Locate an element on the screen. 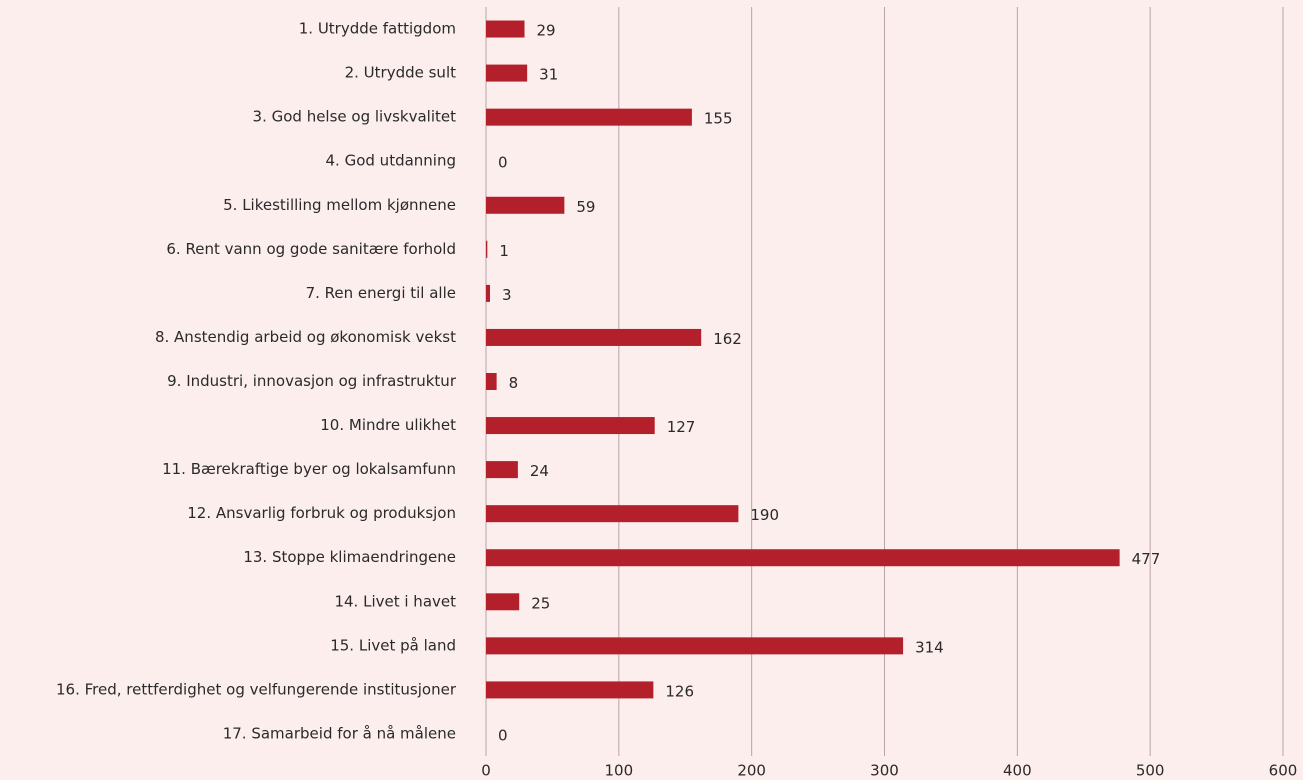 The height and width of the screenshot is (780, 1303). y-tick-label: 12. Ansvarlig forbruk og produksjon is located at coordinates (321, 513).